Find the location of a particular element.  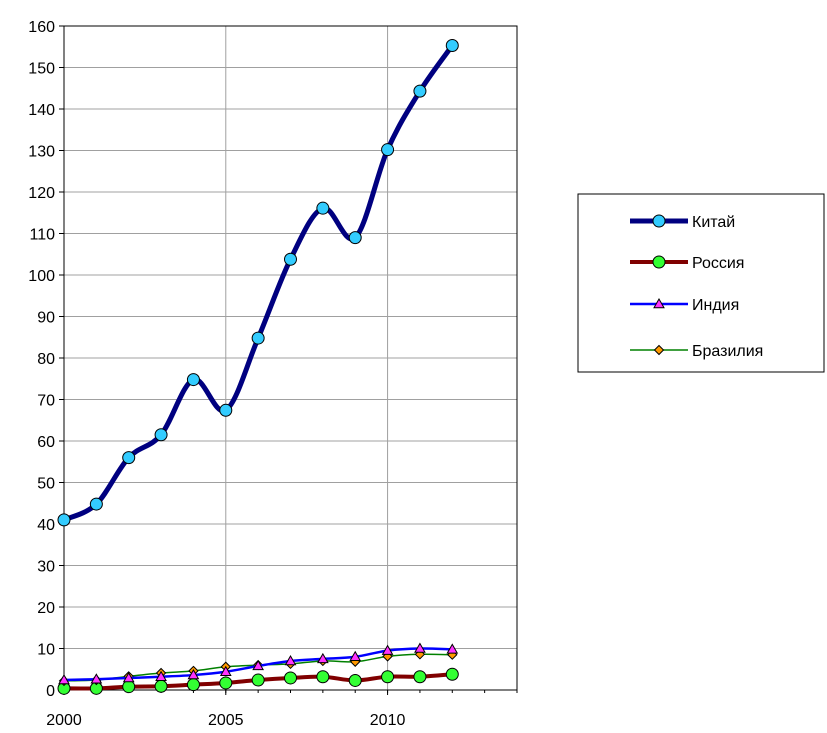

y-tick-label: 20 is located at coordinates (46, 608).